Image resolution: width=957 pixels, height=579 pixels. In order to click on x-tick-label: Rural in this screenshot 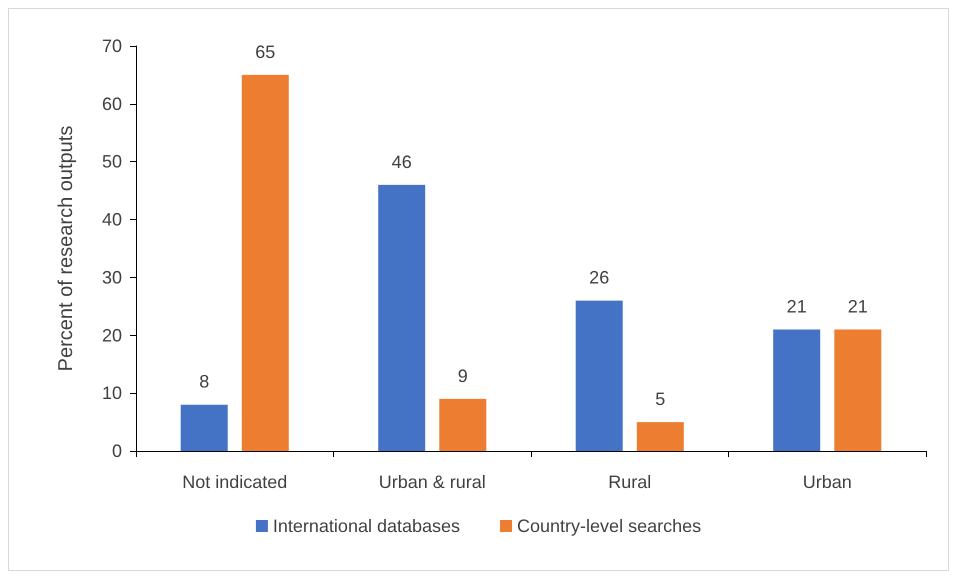, I will do `click(630, 482)`.